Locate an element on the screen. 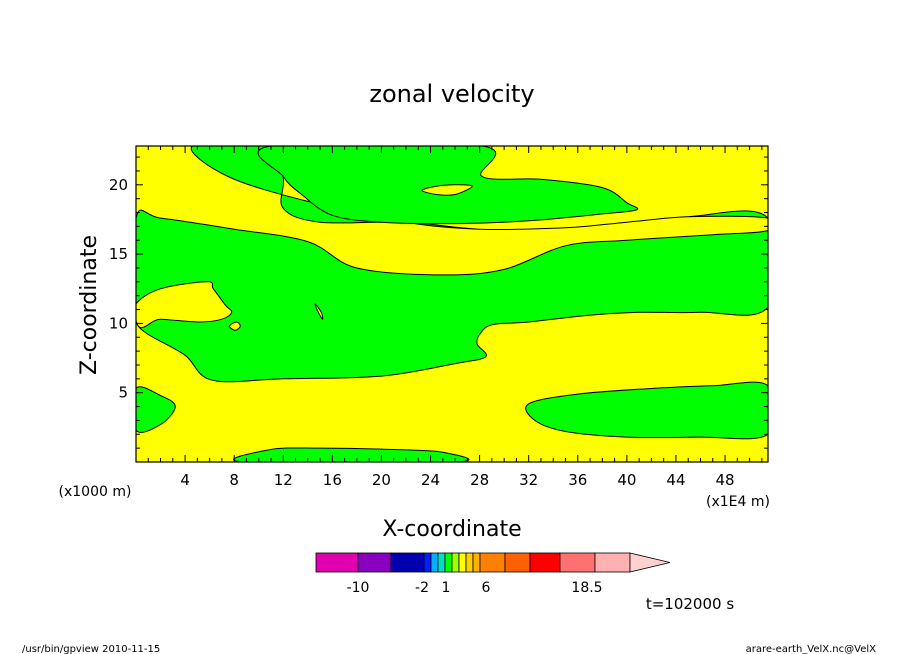 This screenshot has height=654, width=904. footer-left: /usr/bin/gpview 2010-11-15 is located at coordinates (91, 649).